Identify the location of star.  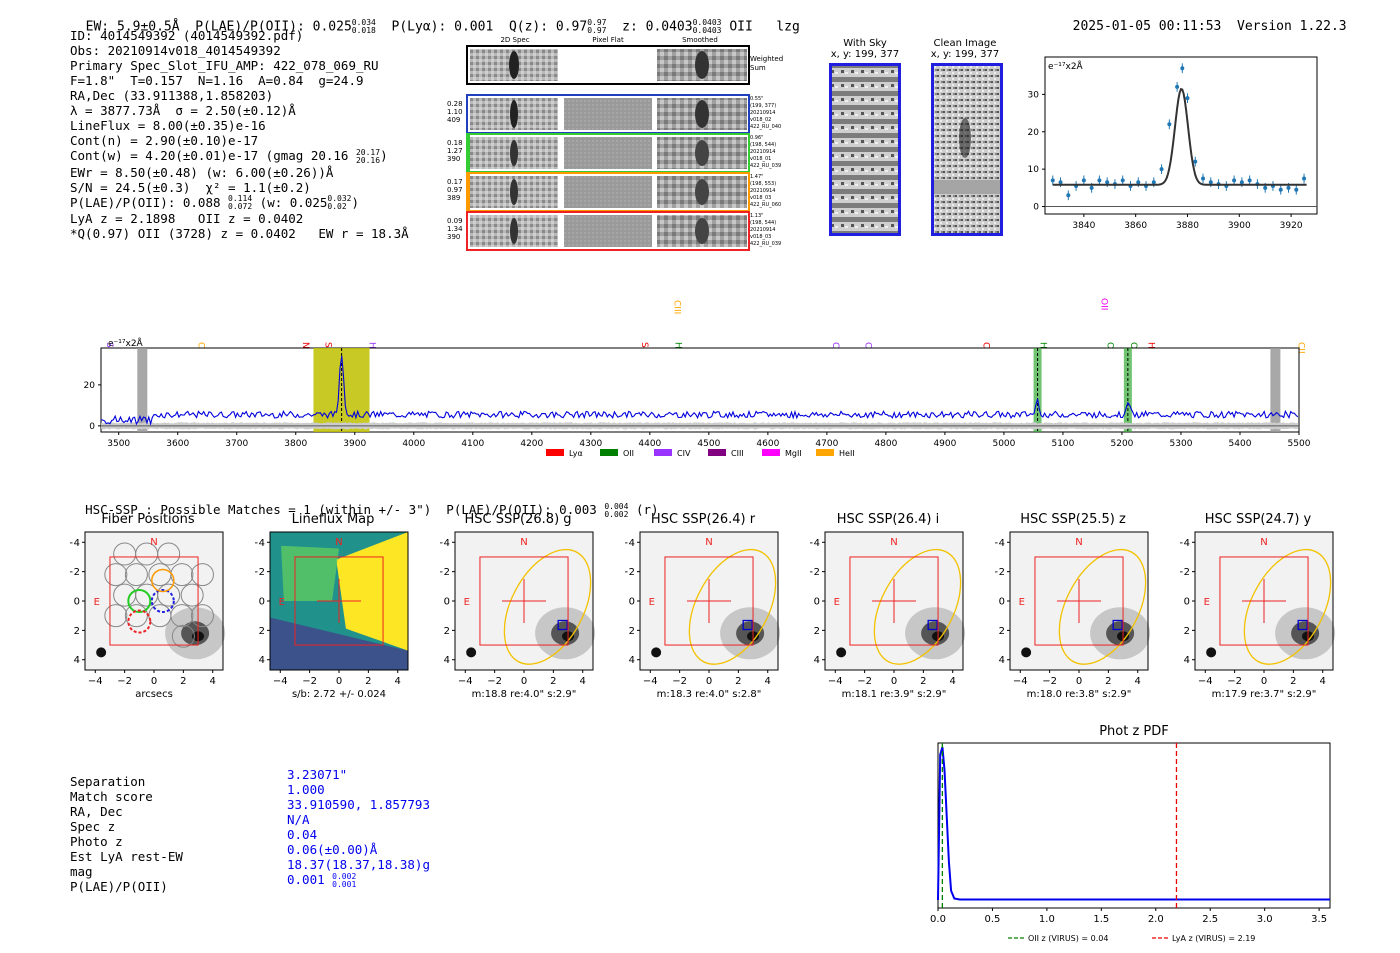
(101, 652).